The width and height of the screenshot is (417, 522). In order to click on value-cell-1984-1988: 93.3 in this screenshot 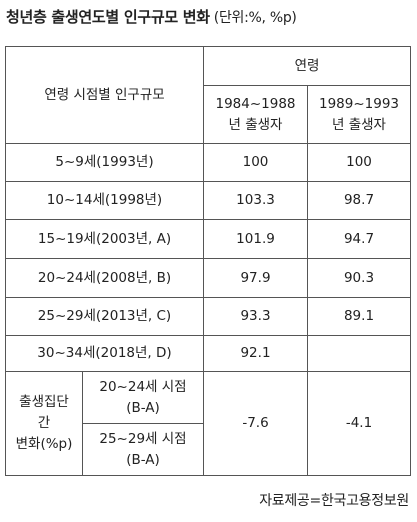, I will do `click(255, 316)`.